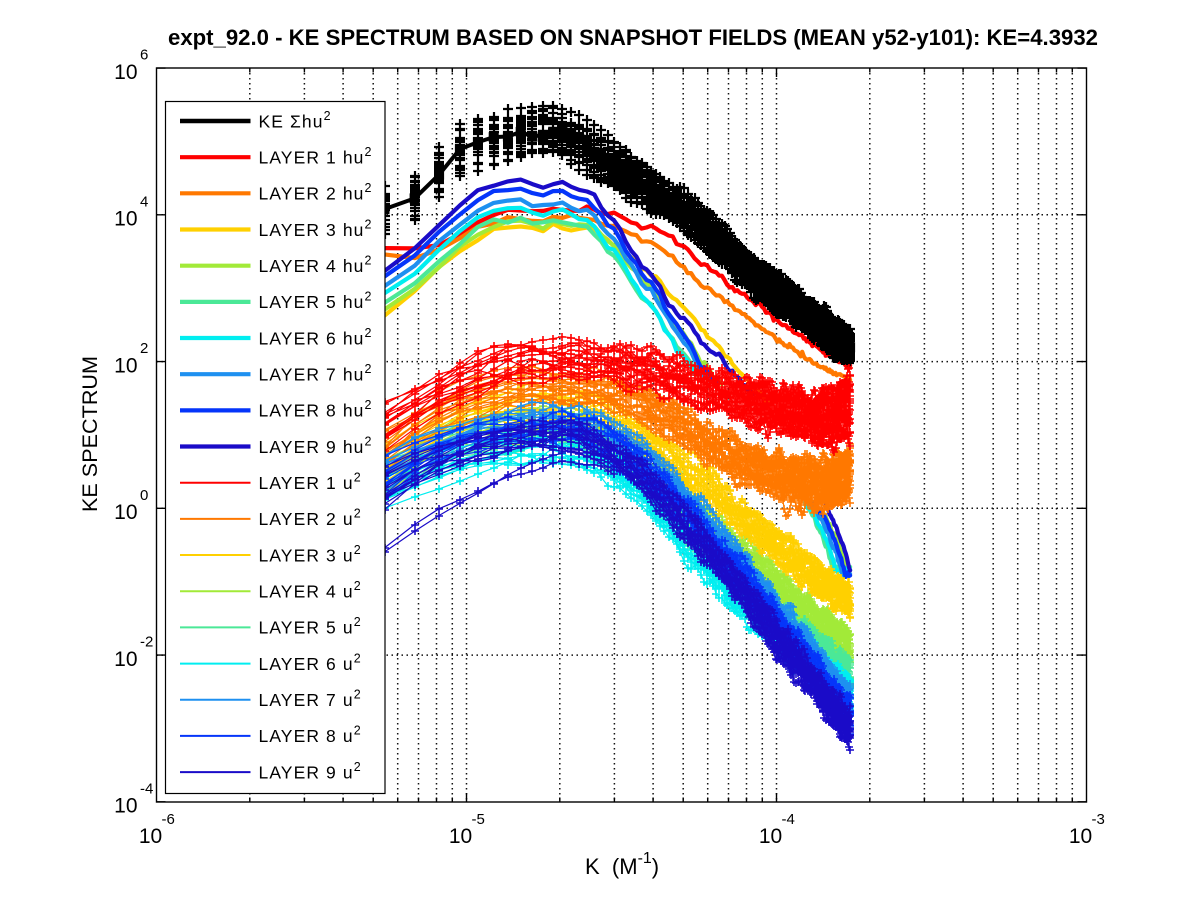 This screenshot has height=901, width=1200. What do you see at coordinates (90, 434) in the screenshot?
I see `svg-text: KE SPECTRUM` at bounding box center [90, 434].